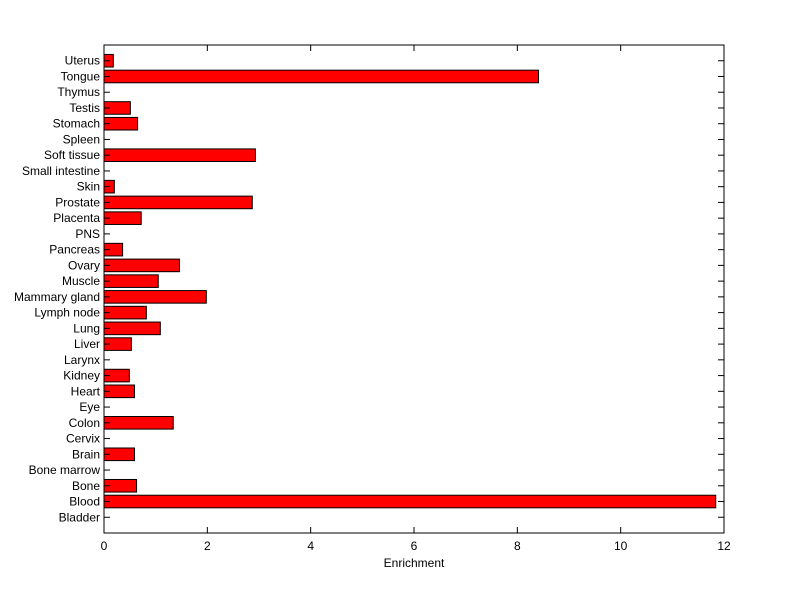 Image resolution: width=800 pixels, height=604 pixels. Describe the element at coordinates (65, 470) in the screenshot. I see `y-tick-label: Bone marrow` at that location.